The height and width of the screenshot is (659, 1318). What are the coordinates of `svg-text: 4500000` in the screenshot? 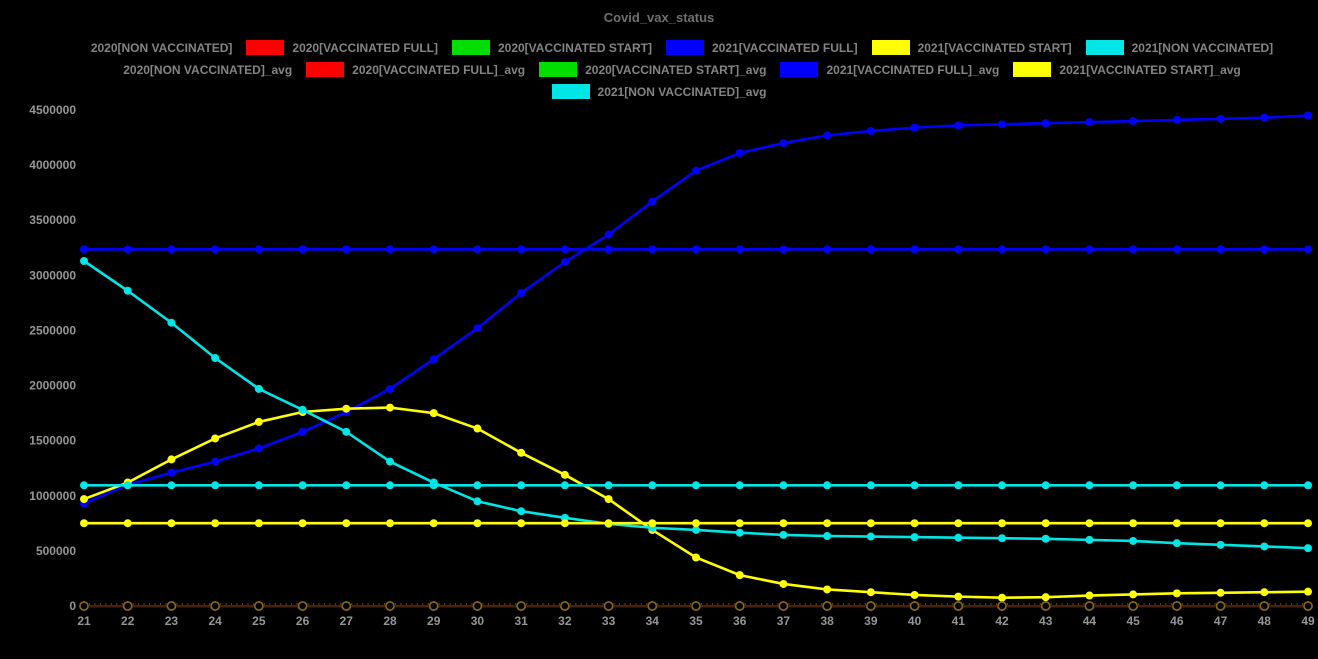 It's located at (52, 110).